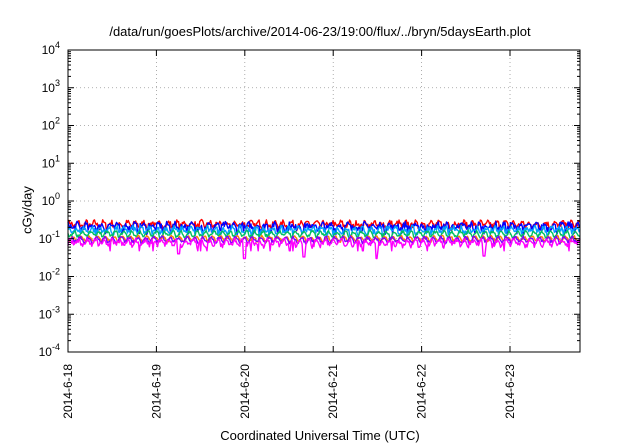  What do you see at coordinates (51, 199) in the screenshot?
I see `y-tick-label: 10⁰` at bounding box center [51, 199].